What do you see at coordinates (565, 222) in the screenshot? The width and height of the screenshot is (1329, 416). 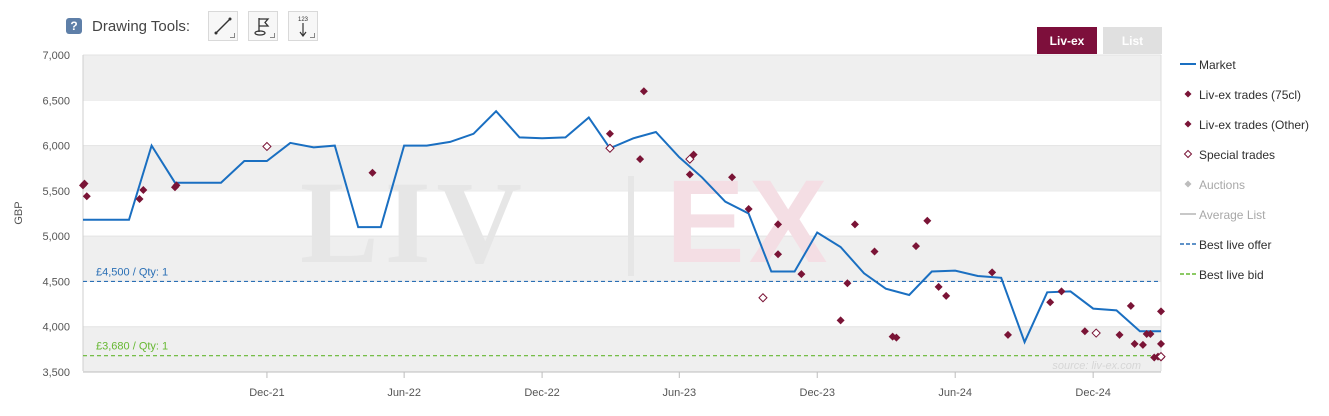 I see `watermark: LIV EX` at bounding box center [565, 222].